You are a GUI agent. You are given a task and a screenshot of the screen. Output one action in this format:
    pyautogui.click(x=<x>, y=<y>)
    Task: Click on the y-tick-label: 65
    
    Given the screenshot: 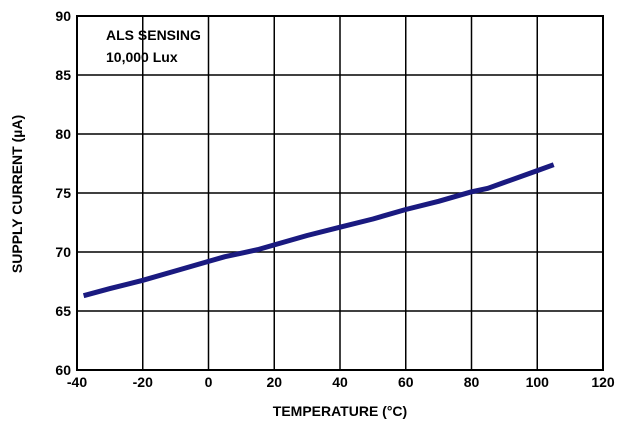 What is the action you would take?
    pyautogui.click(x=63, y=311)
    